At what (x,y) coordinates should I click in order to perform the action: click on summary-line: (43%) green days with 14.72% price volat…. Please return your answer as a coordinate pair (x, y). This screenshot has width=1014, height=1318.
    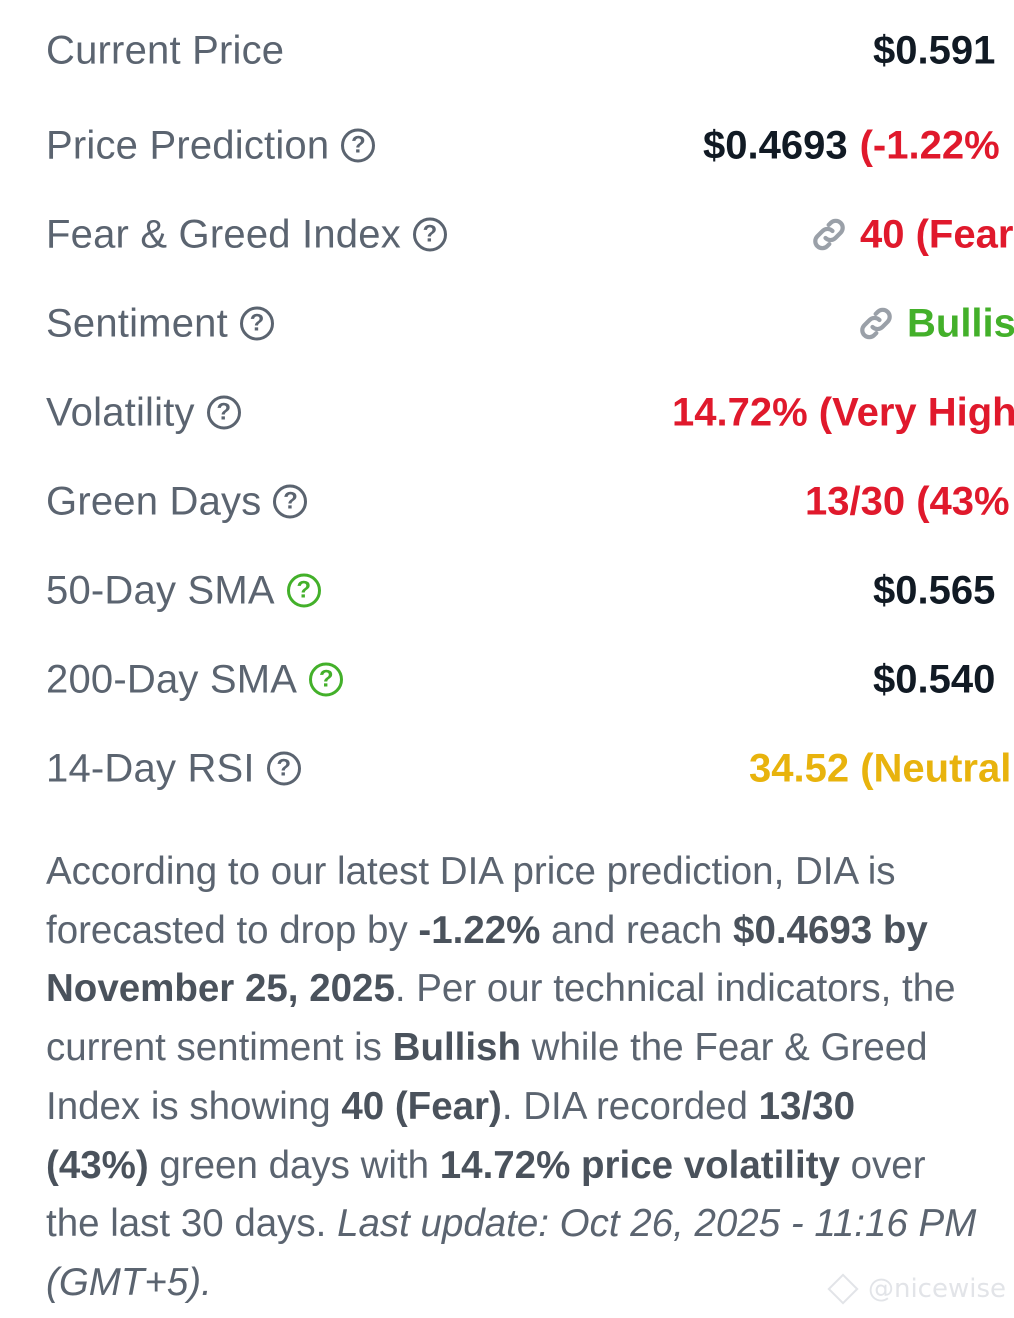
    Looking at the image, I should click on (530, 1166).